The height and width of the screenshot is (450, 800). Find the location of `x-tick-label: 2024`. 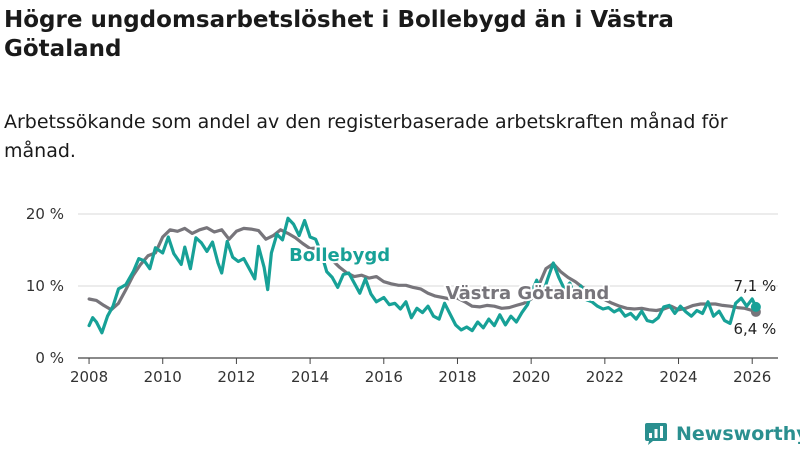

x-tick-label: 2024 is located at coordinates (678, 377).